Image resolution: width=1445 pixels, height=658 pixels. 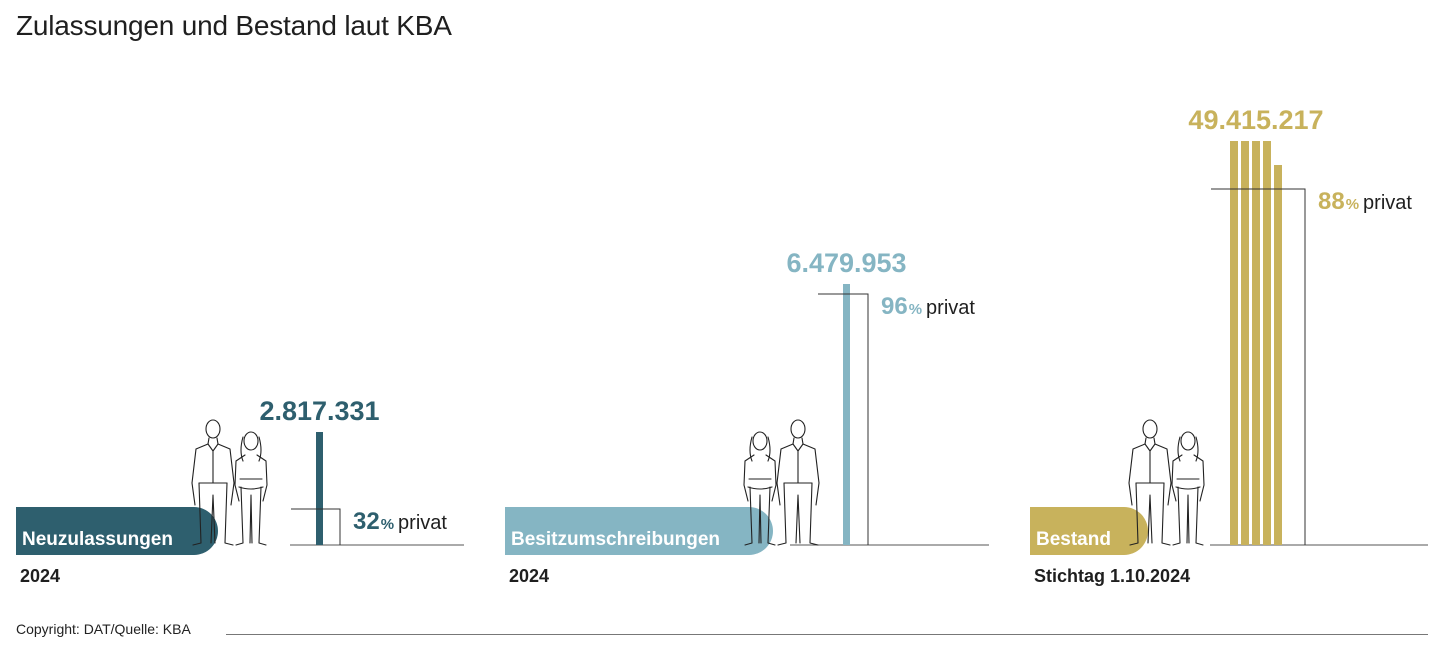 I want to click on copyright-rule, so click(x=827, y=634).